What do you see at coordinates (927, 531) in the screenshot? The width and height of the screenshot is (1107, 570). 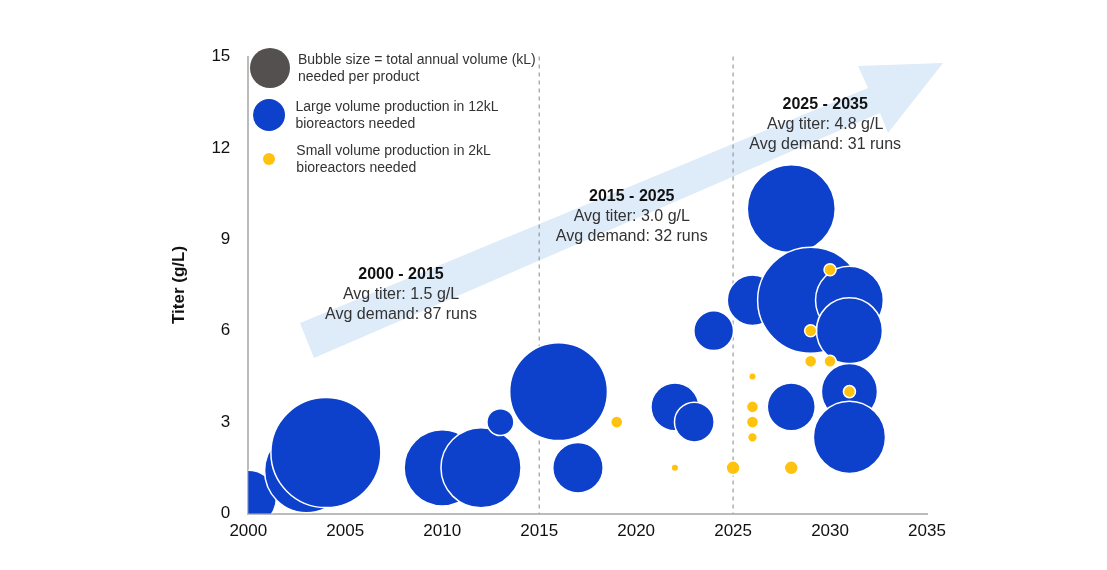 I see `x-tick-label: 2035` at bounding box center [927, 531].